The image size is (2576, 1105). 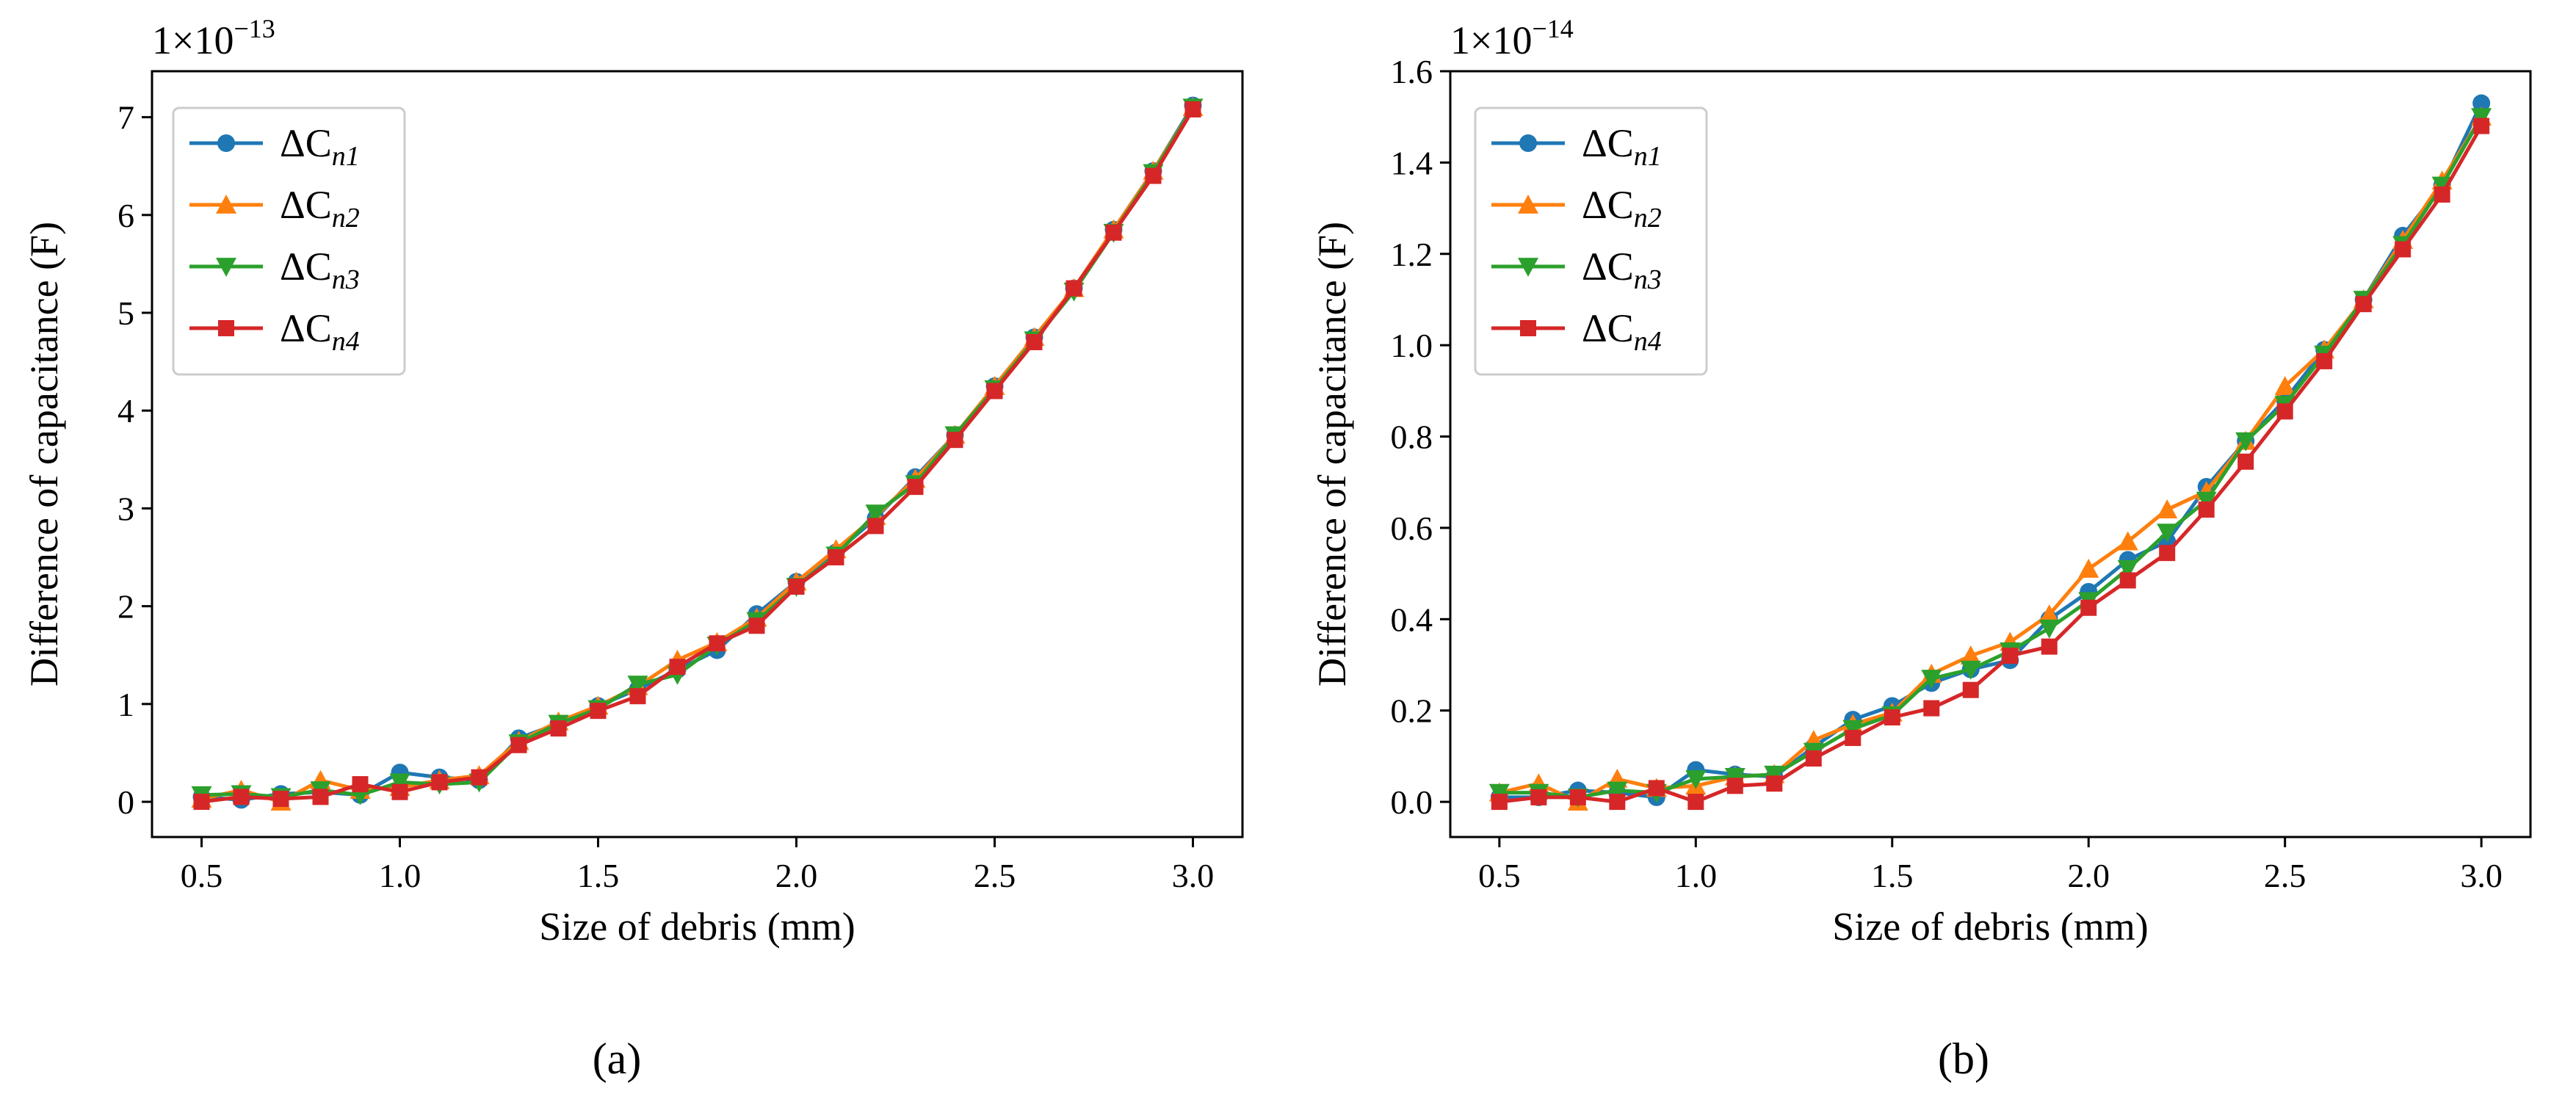 What do you see at coordinates (125, 802) in the screenshot?
I see `y-tick-label: 0` at bounding box center [125, 802].